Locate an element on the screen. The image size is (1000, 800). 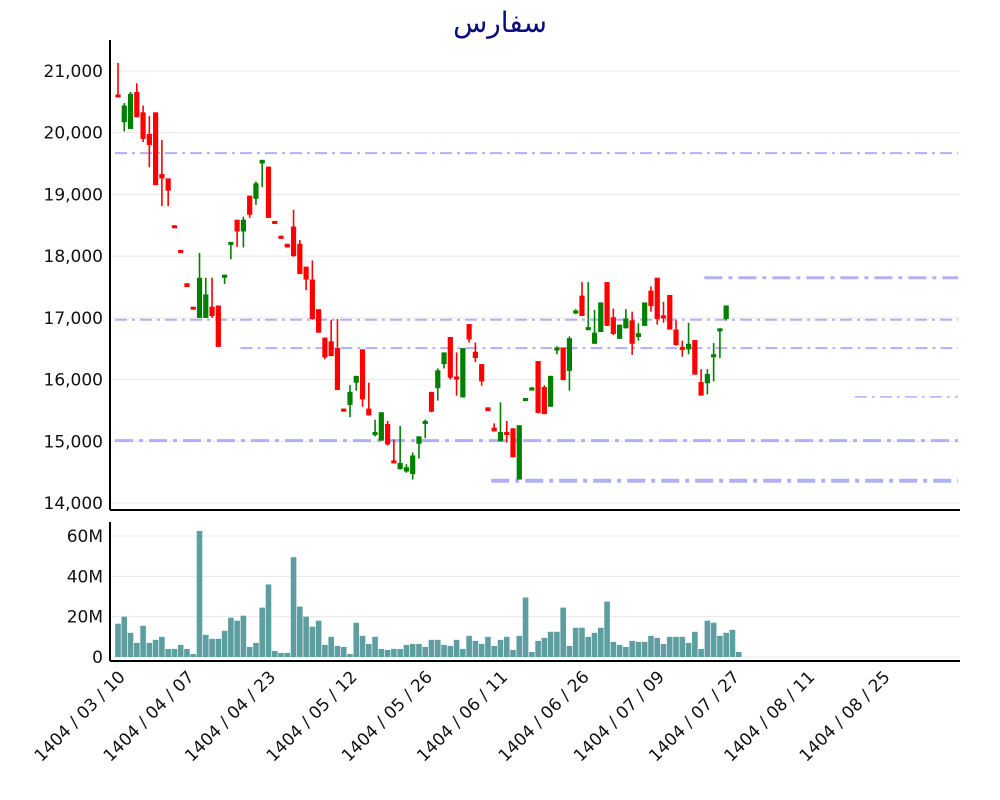
price-tick-label: 21,000 is located at coordinates (73, 72).